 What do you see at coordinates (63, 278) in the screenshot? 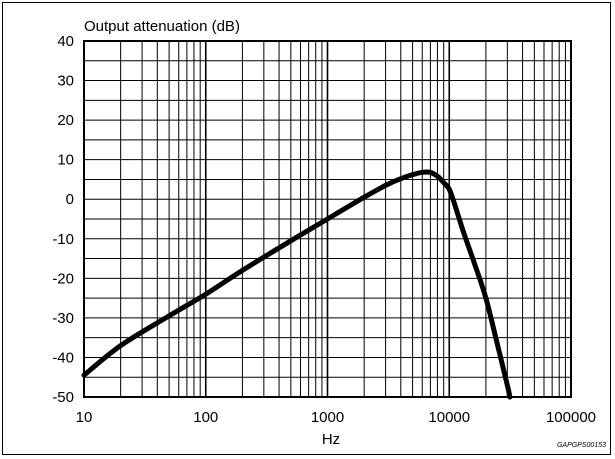
I see `y-tick-label: -20` at bounding box center [63, 278].